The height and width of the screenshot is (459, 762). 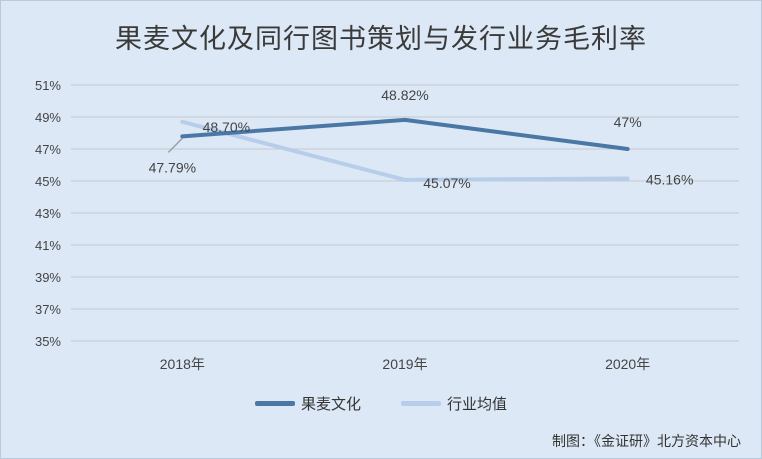 What do you see at coordinates (175, 145) in the screenshot?
I see `label-leader-line` at bounding box center [175, 145].